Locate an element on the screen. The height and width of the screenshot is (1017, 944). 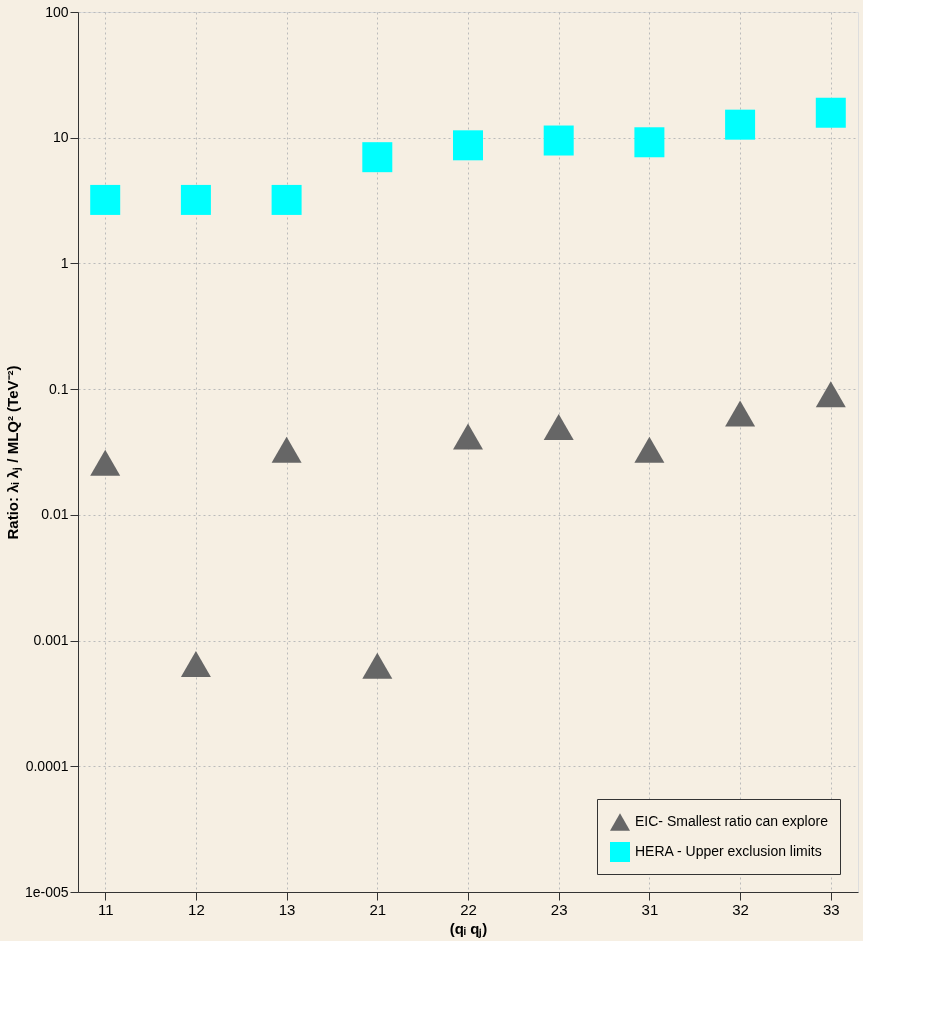
y-axis-title: Ratio: λᵢ λⱼ / MLQ² (TeV⁻²) is located at coordinates (12, 452).